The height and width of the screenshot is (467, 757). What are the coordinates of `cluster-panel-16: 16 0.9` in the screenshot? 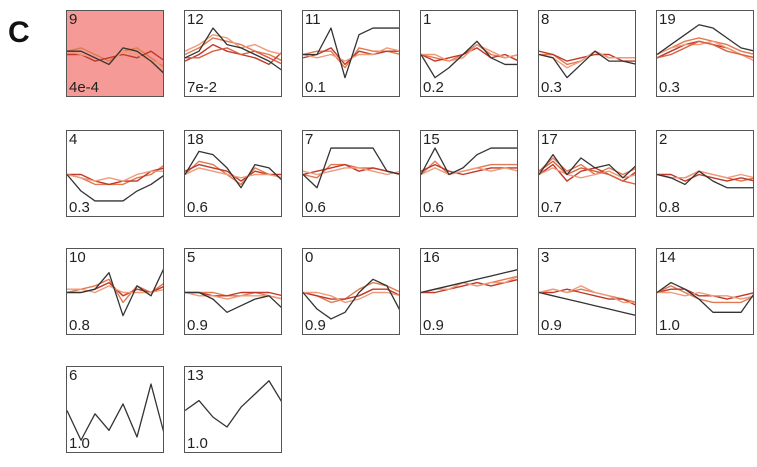 It's located at (469, 291).